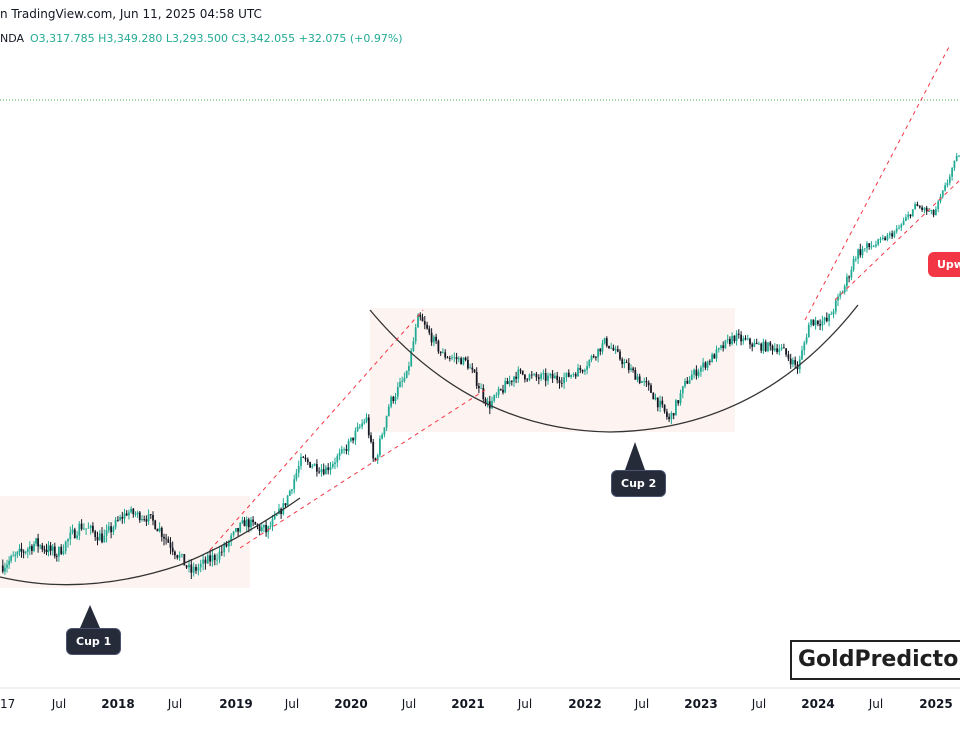 This screenshot has width=960, height=750. I want to click on x-tick-label: 17, so click(8, 704).